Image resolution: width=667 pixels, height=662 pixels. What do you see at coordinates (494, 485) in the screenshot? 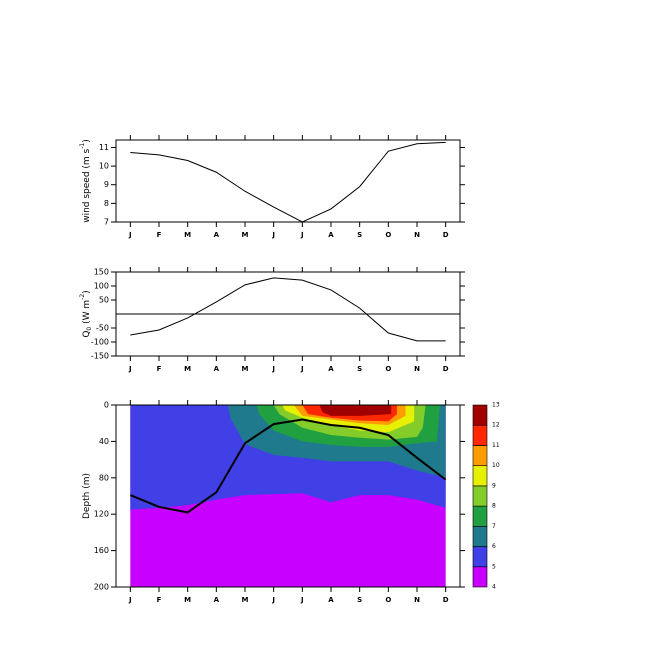
I see `colorbar-label: 9` at bounding box center [494, 485].